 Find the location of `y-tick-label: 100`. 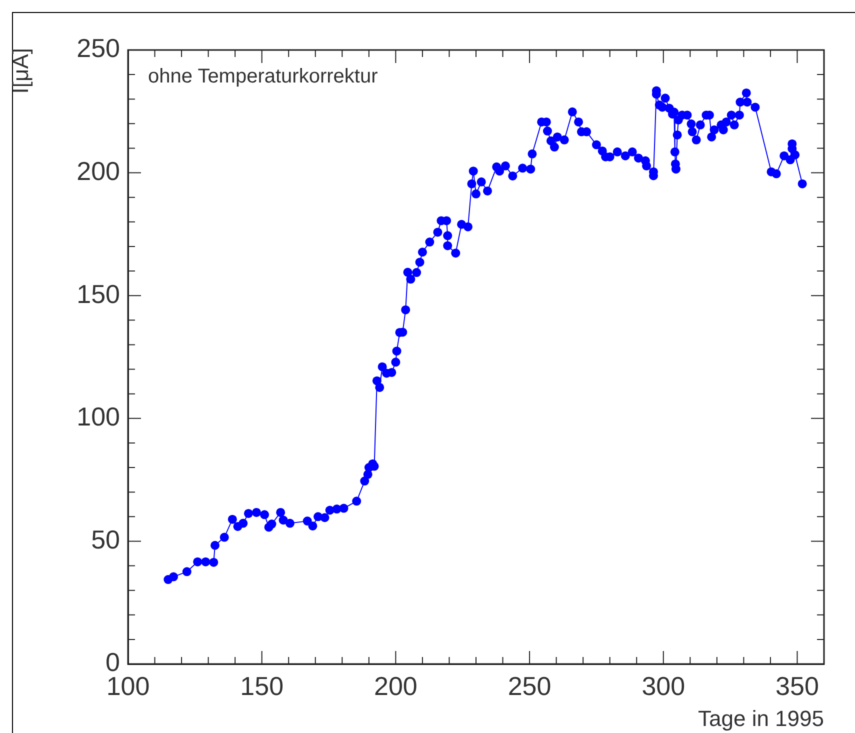

y-tick-label: 100 is located at coordinates (98, 417).